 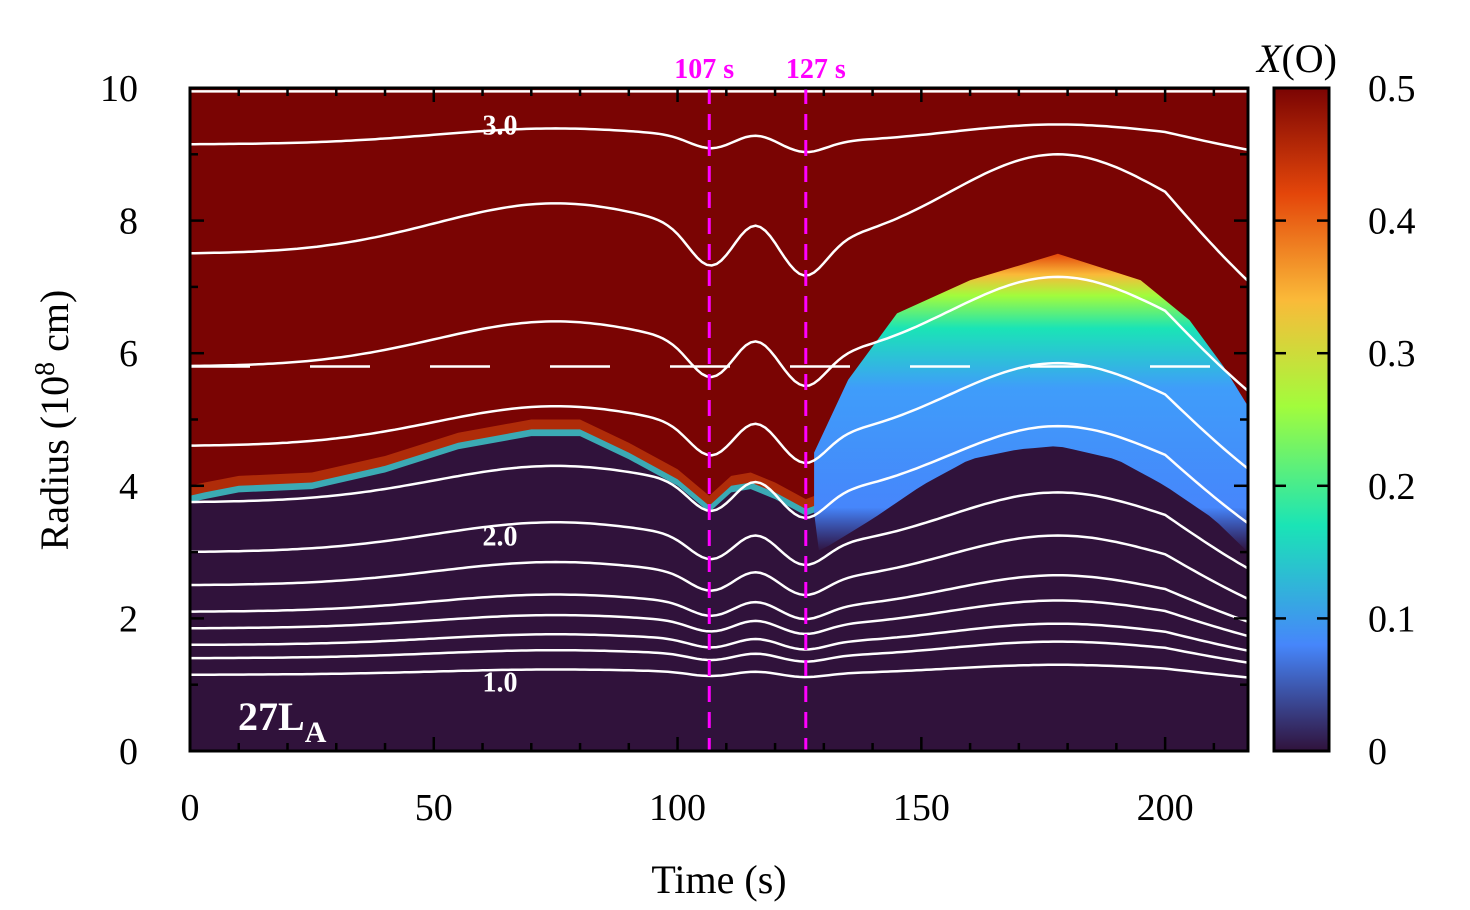 I want to click on marker-layer: 107 s 127 s, so click(x=760, y=402).